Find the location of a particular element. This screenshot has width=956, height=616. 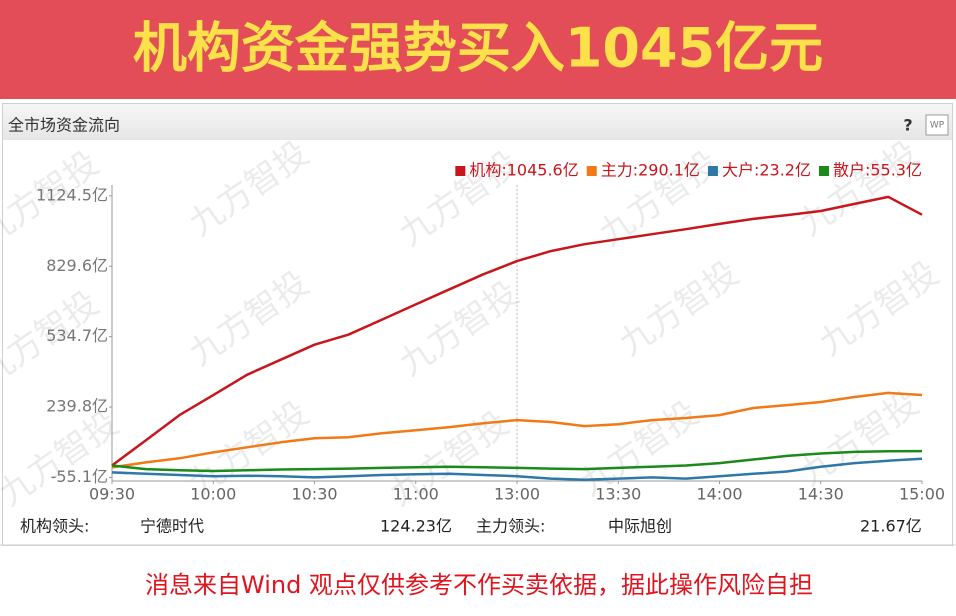

x-tick-label: 15:00 is located at coordinates (922, 494).